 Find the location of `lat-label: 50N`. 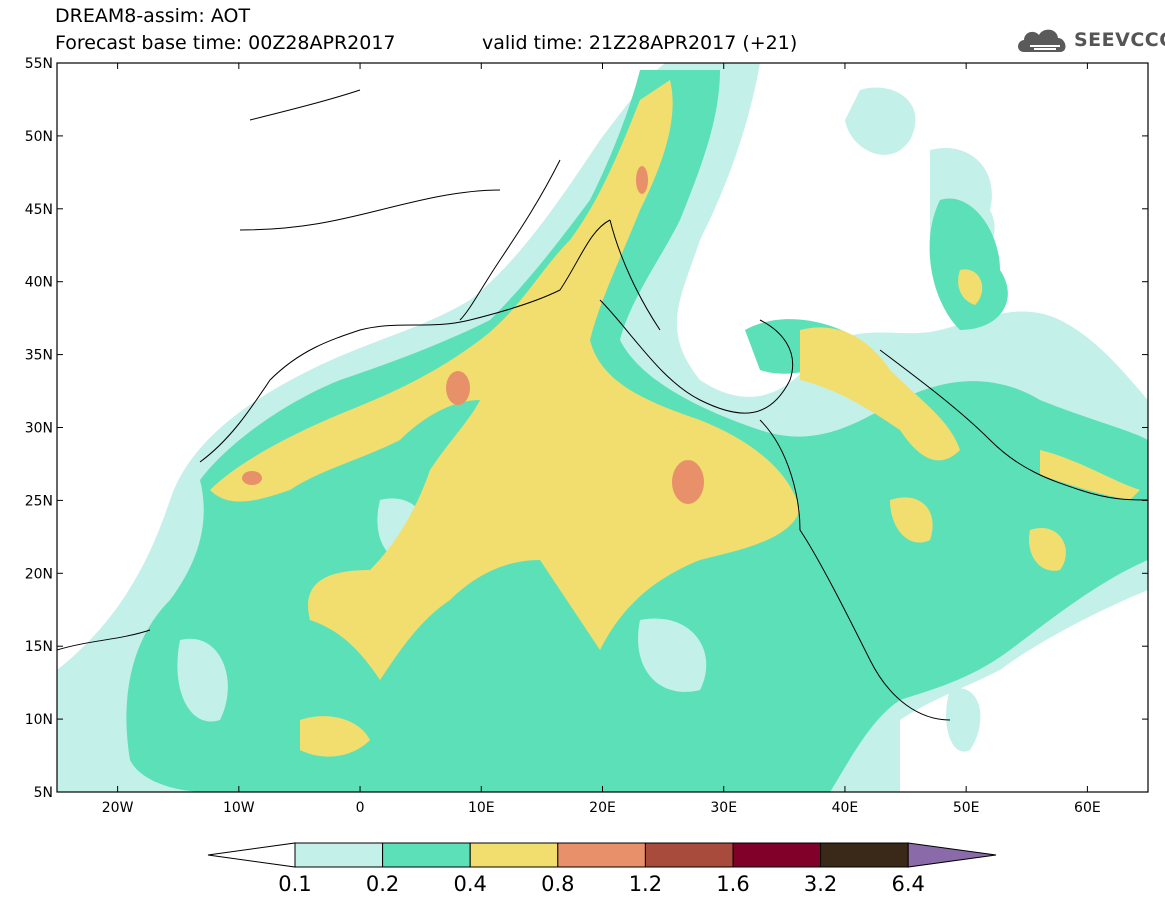

lat-label: 50N is located at coordinates (39, 137).